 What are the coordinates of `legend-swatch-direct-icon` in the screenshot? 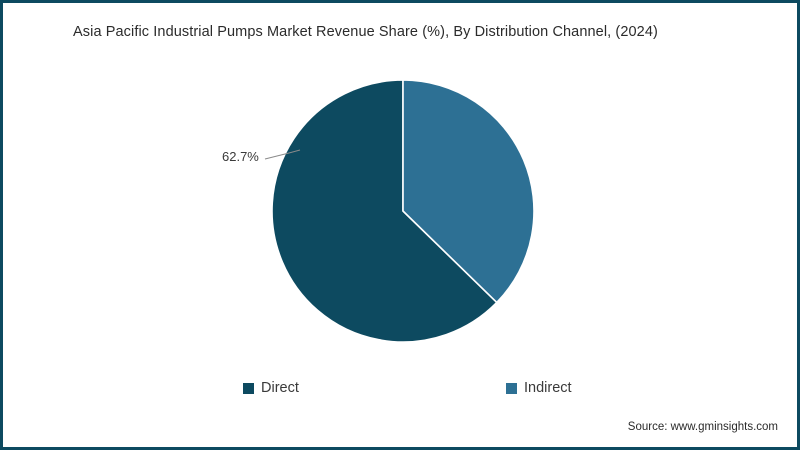 It's located at (248, 388).